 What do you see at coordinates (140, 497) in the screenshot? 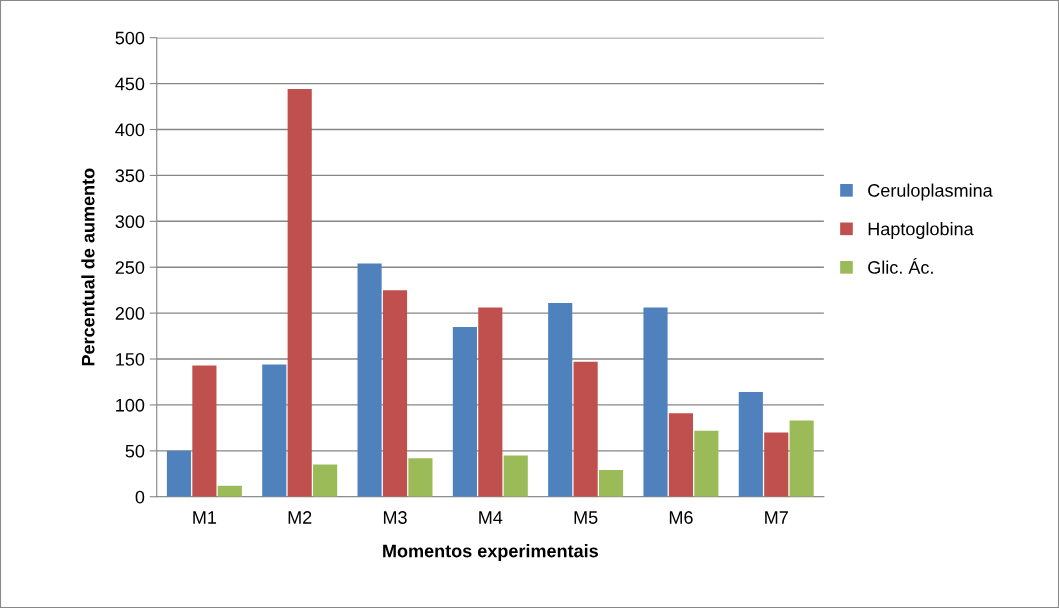
I see `y-tick-label: 0` at bounding box center [140, 497].